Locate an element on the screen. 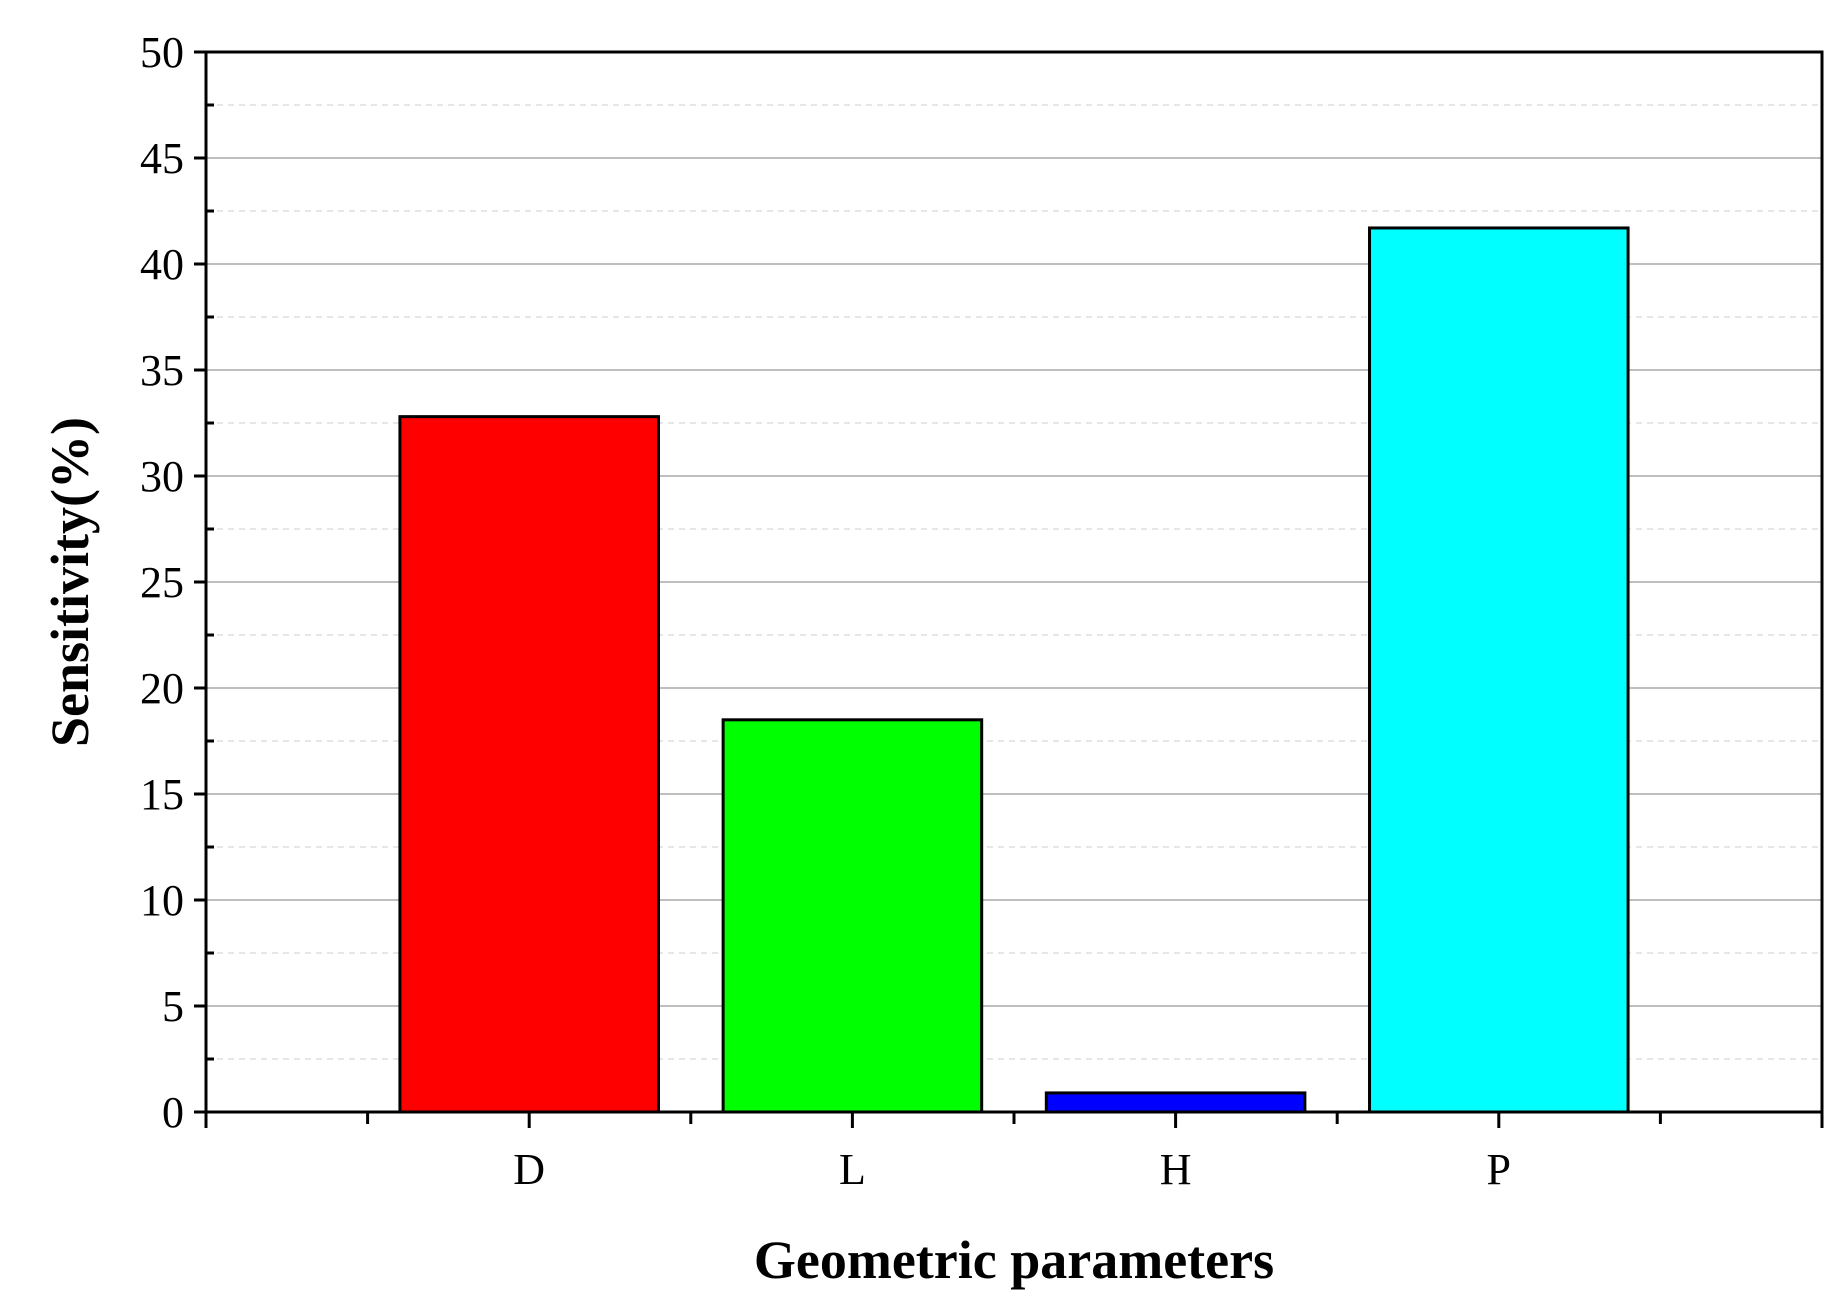  y-tick-label: 40 is located at coordinates (162, 264).